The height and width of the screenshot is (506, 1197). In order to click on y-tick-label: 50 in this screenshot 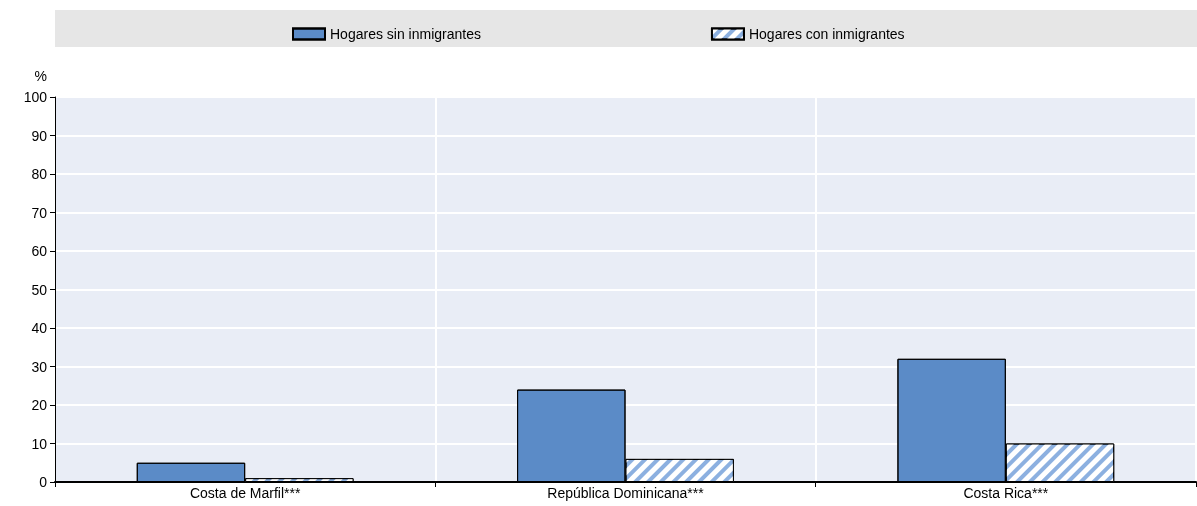, I will do `click(39, 289)`.